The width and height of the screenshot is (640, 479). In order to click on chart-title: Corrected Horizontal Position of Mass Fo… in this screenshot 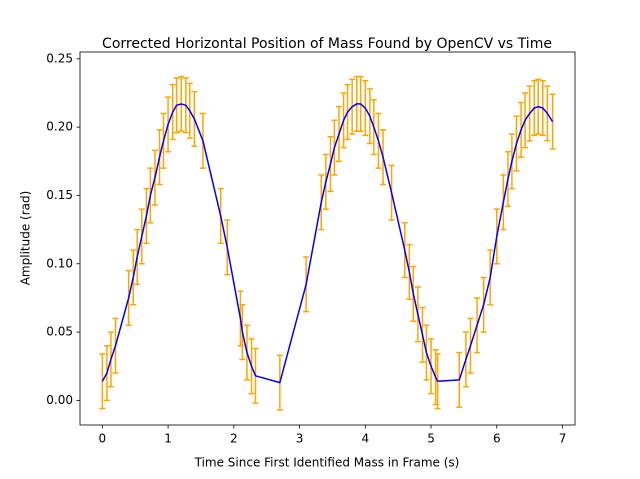, I will do `click(327, 44)`.